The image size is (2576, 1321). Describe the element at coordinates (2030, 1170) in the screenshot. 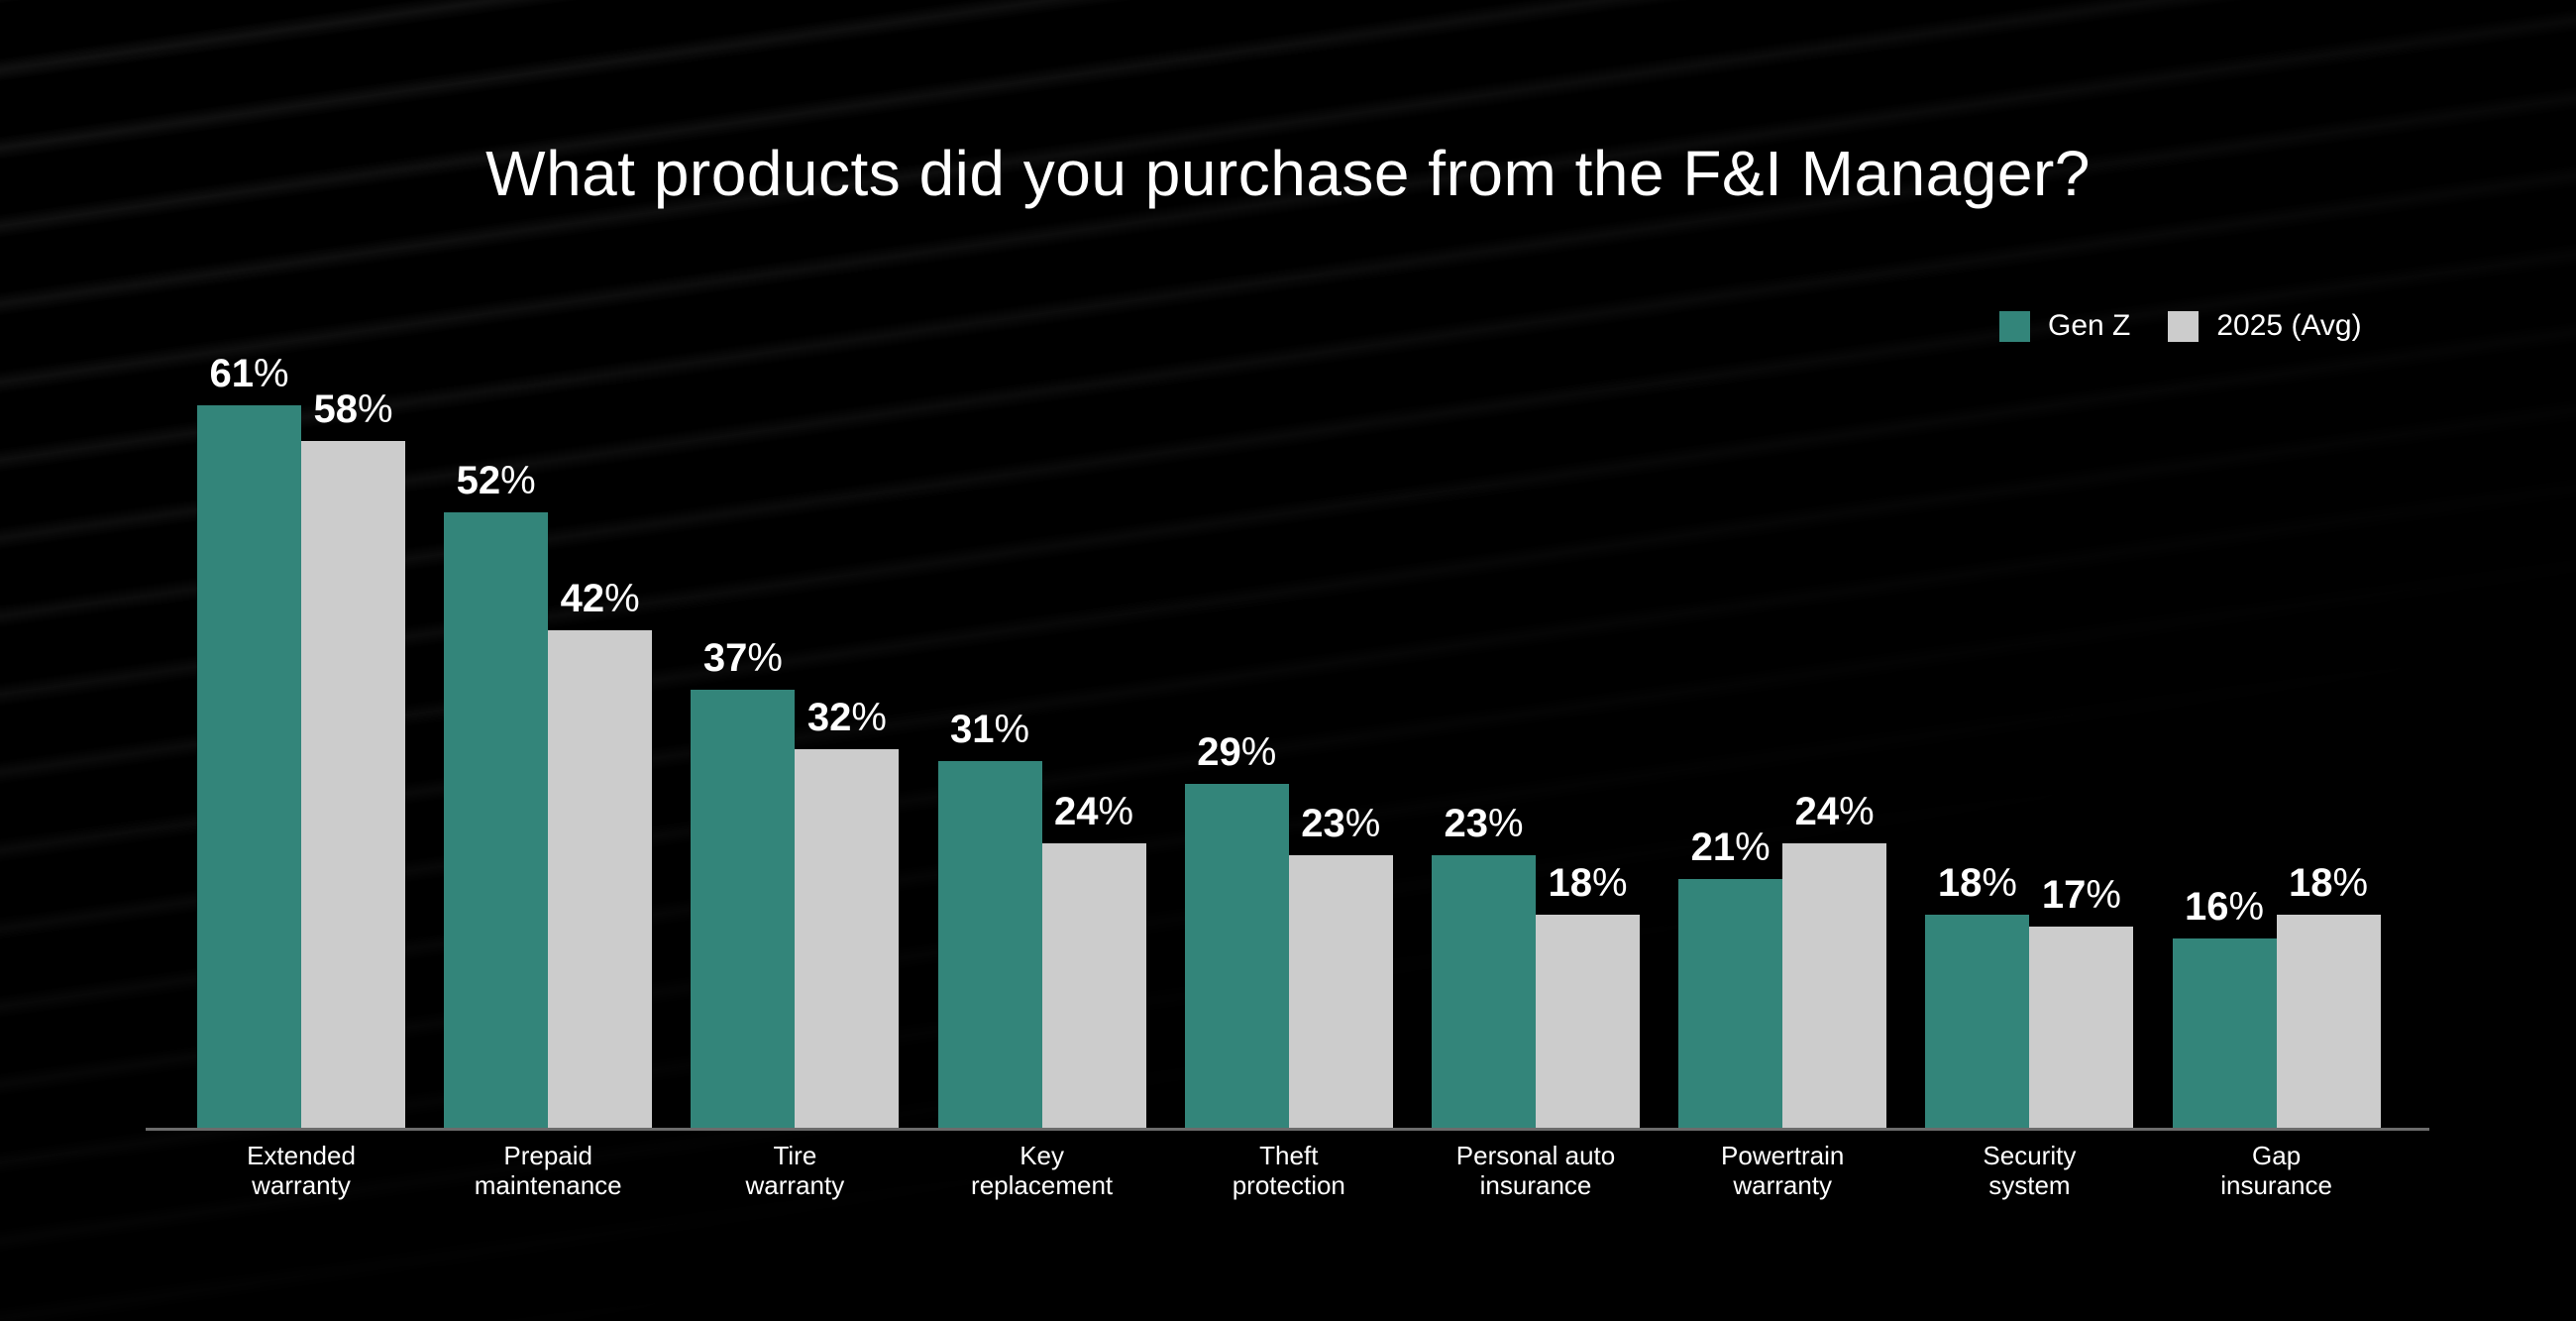

I see `category-label: Security system` at that location.